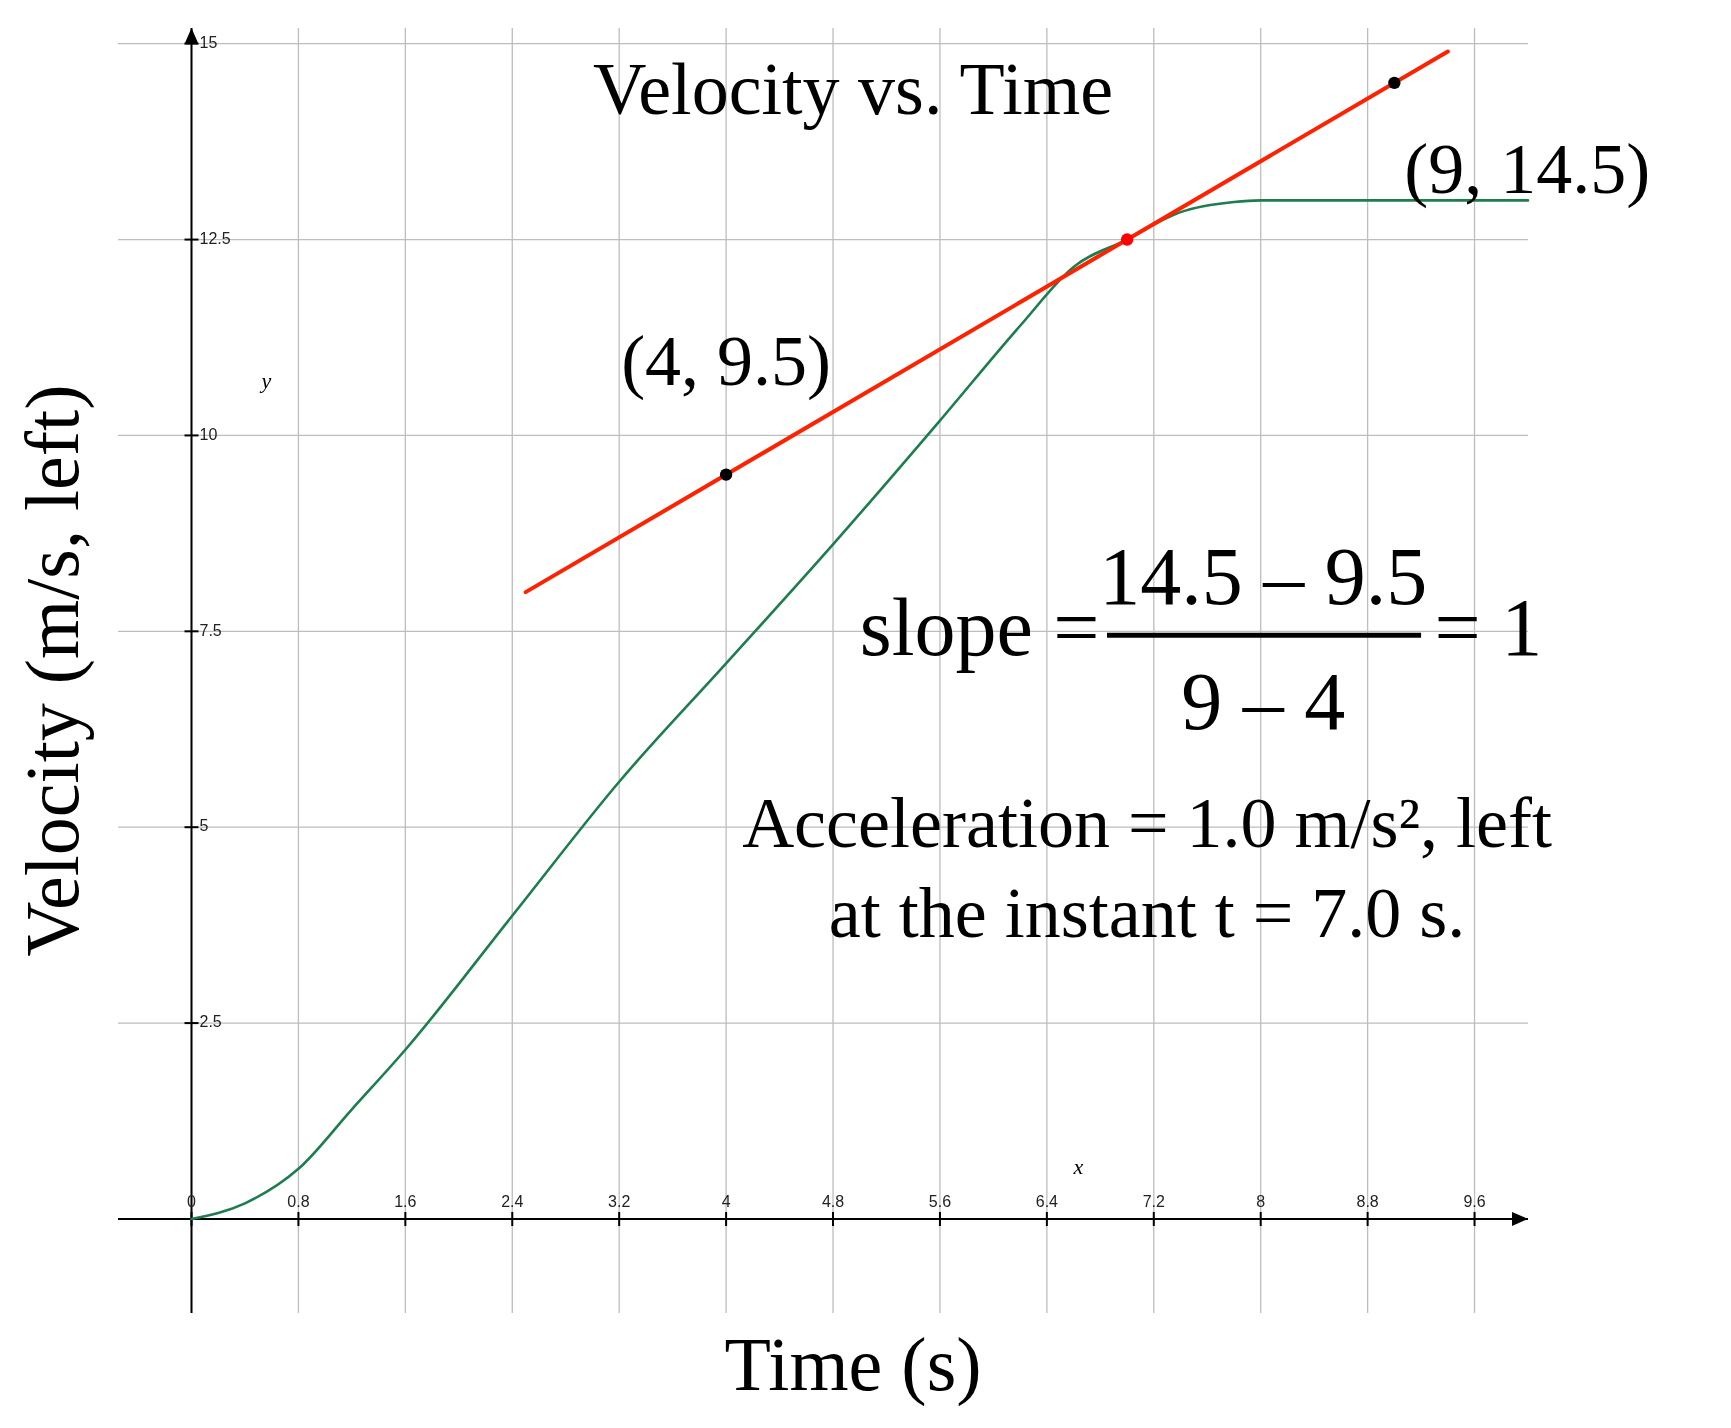  Describe the element at coordinates (619, 1201) in the screenshot. I see `x-tick-label: 3.2` at that location.